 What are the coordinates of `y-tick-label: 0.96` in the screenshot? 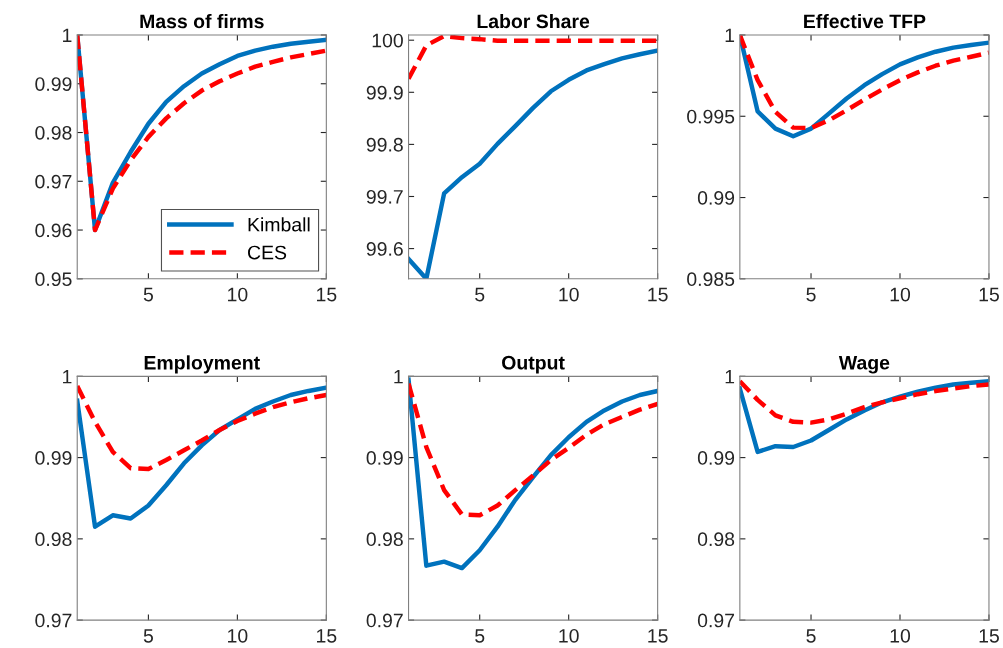 It's located at (53, 230).